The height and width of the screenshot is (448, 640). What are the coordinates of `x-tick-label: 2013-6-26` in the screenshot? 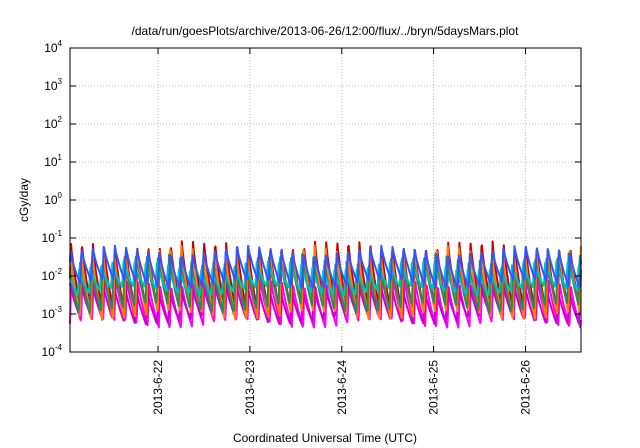 It's located at (525, 387).